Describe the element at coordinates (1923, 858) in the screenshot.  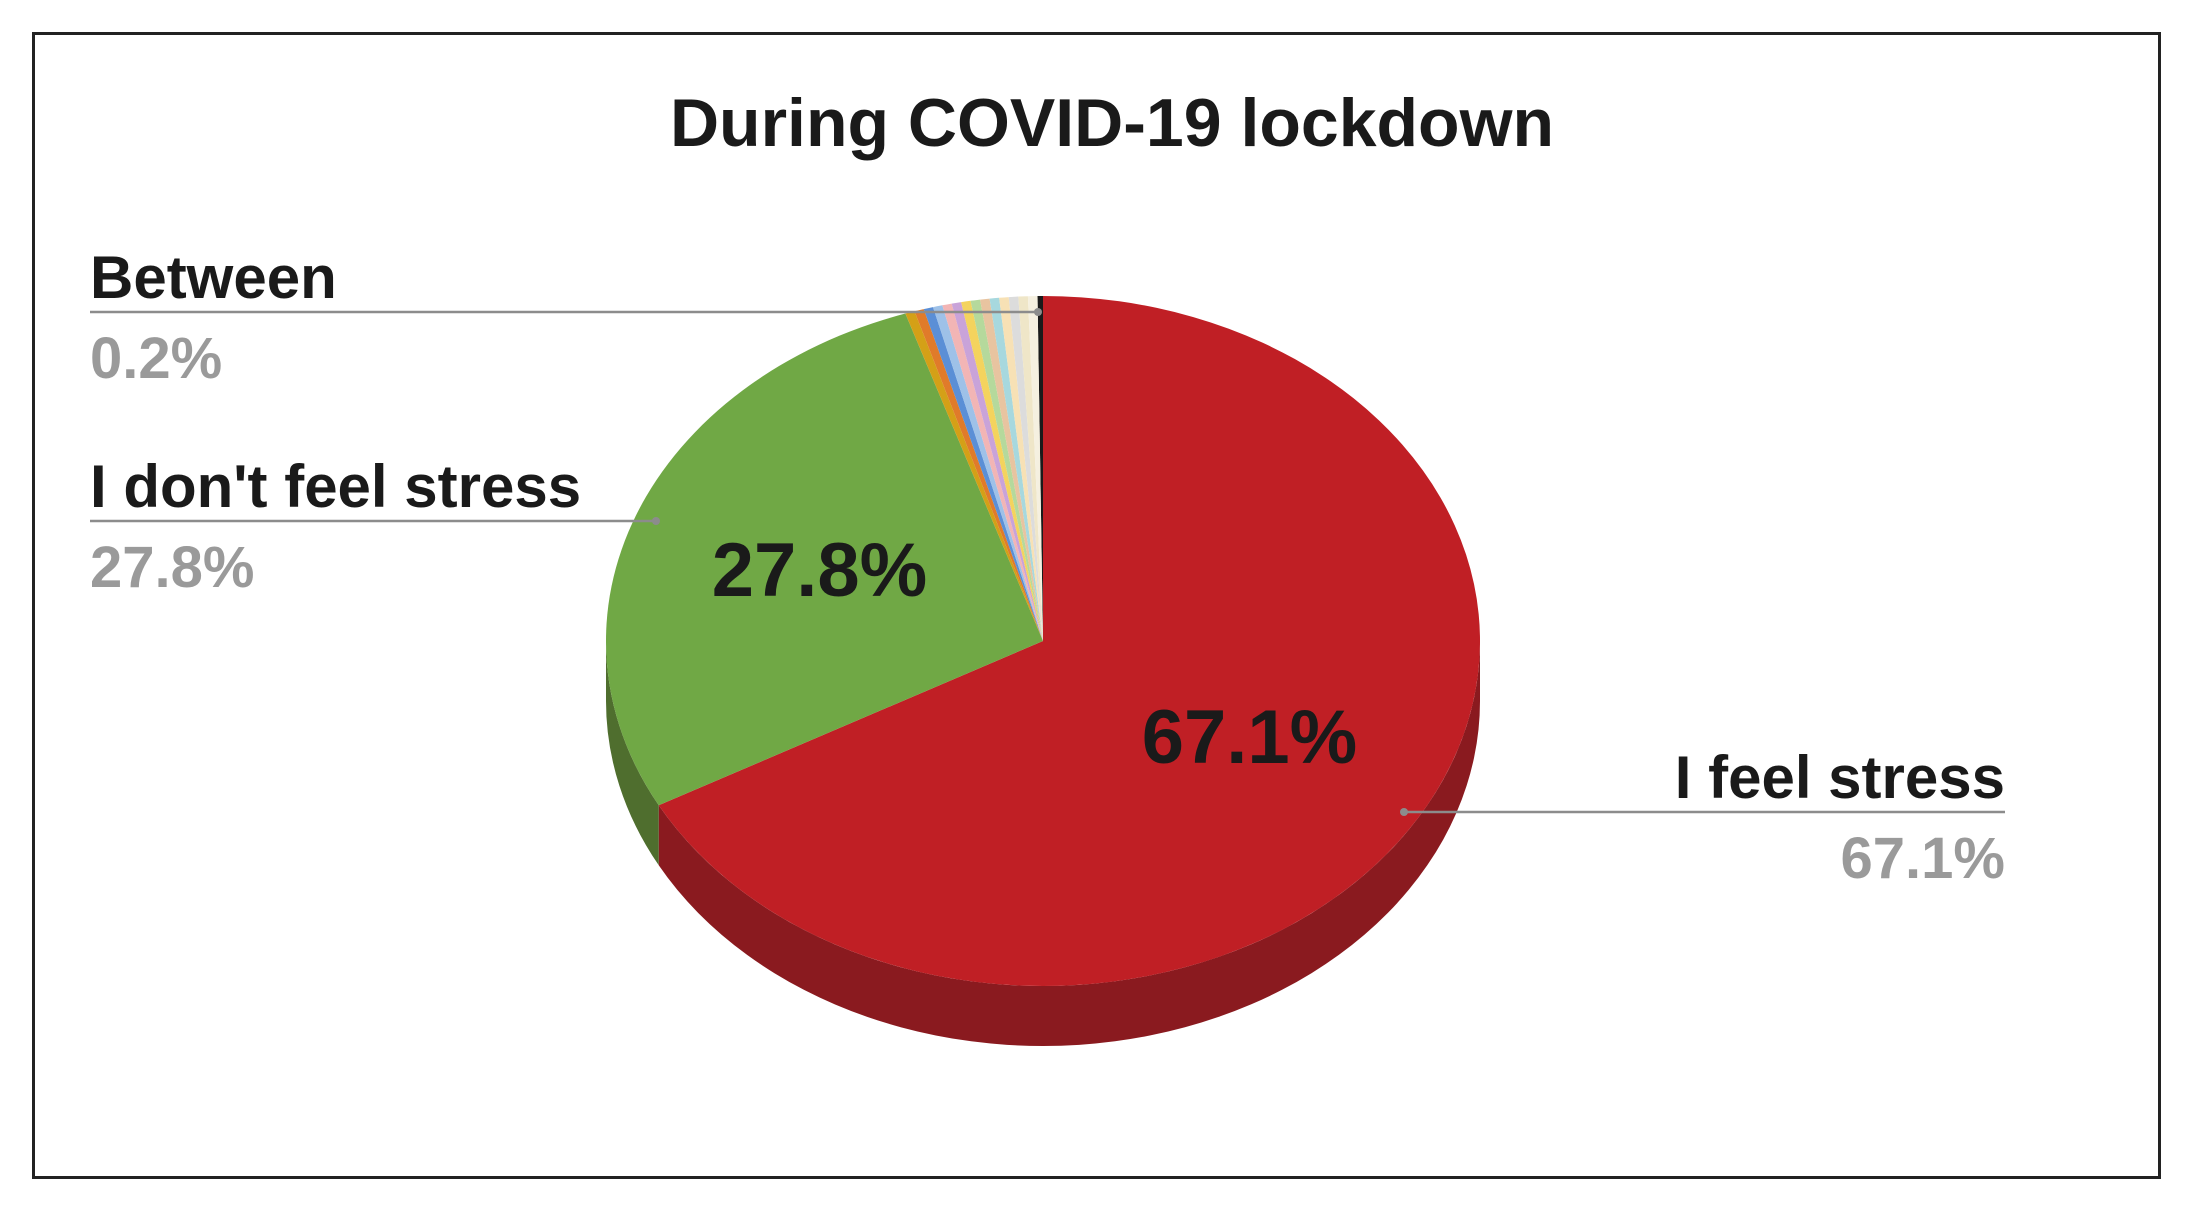
I see `callout-i-feel-stress-value: 67.1%` at that location.